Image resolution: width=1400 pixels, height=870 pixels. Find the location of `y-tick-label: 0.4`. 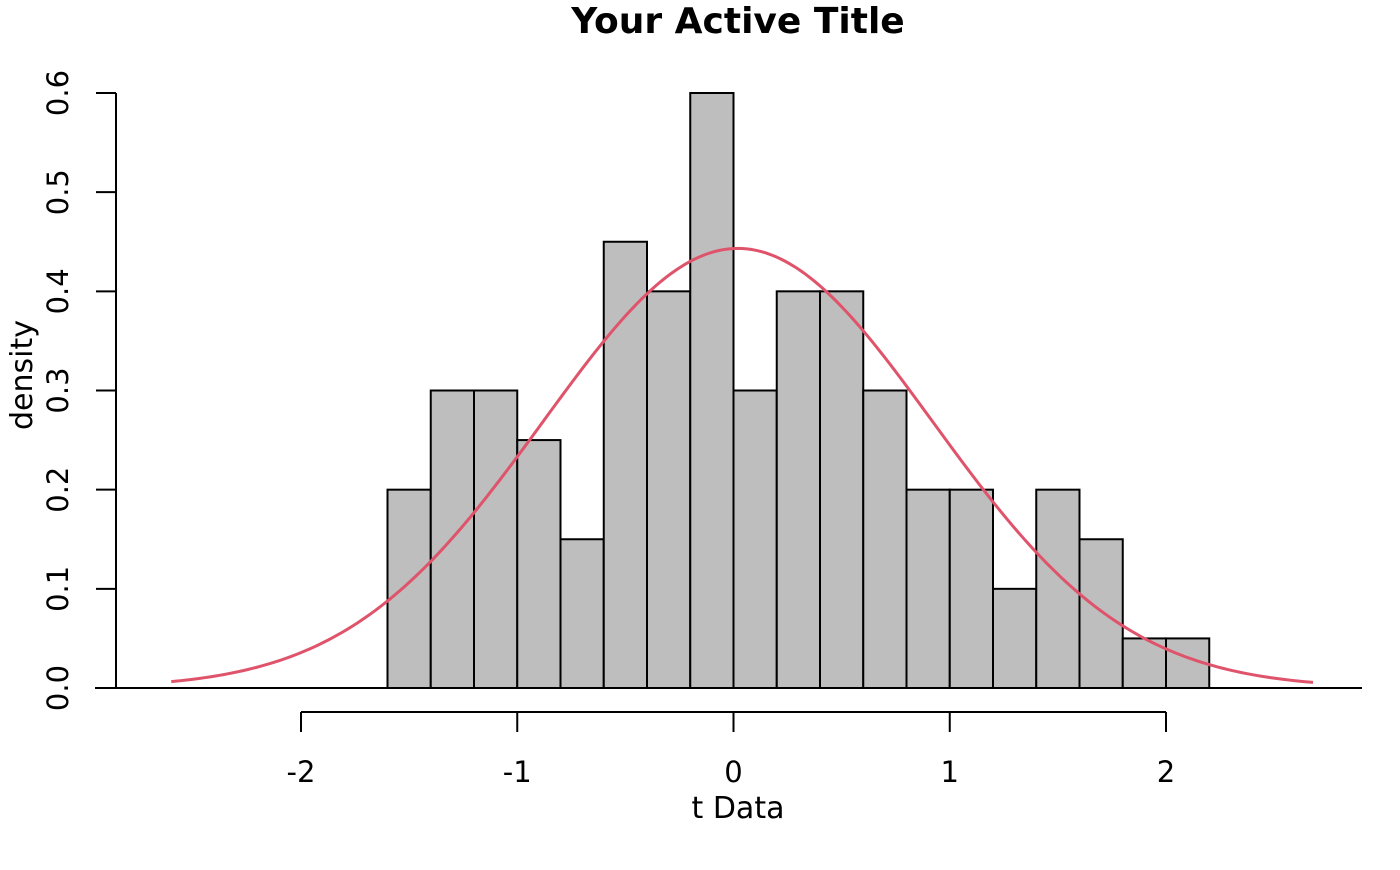

y-tick-label: 0.4 is located at coordinates (58, 291).